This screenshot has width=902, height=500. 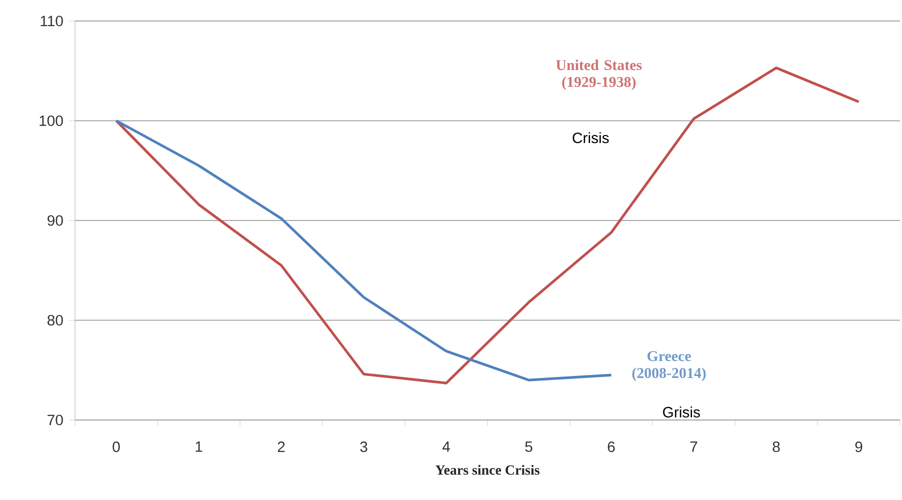 I want to click on x-tick-label: 9, so click(x=858, y=447).